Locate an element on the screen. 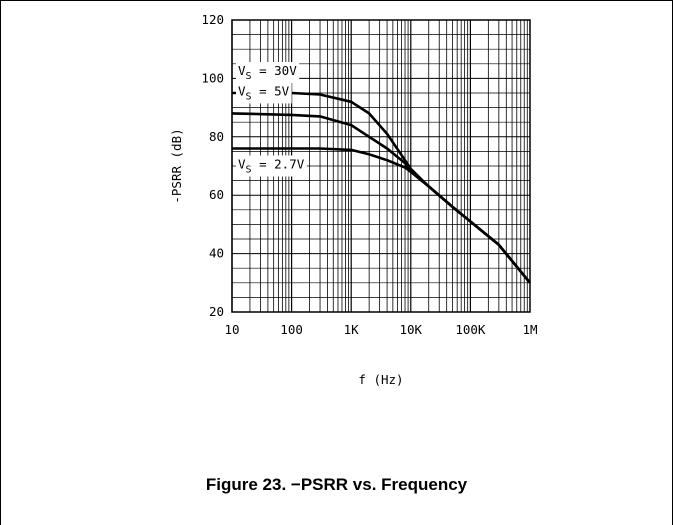 The width and height of the screenshot is (673, 525). y-tick-label: 100 is located at coordinates (212, 77).